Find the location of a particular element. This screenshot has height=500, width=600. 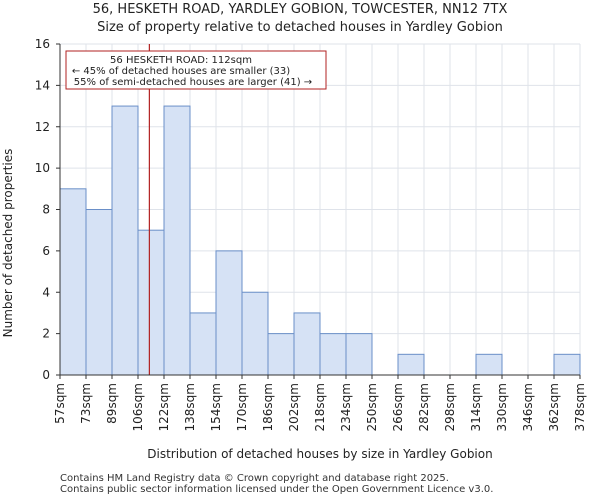

y-tick-label-0: 0 is located at coordinates (46, 375).